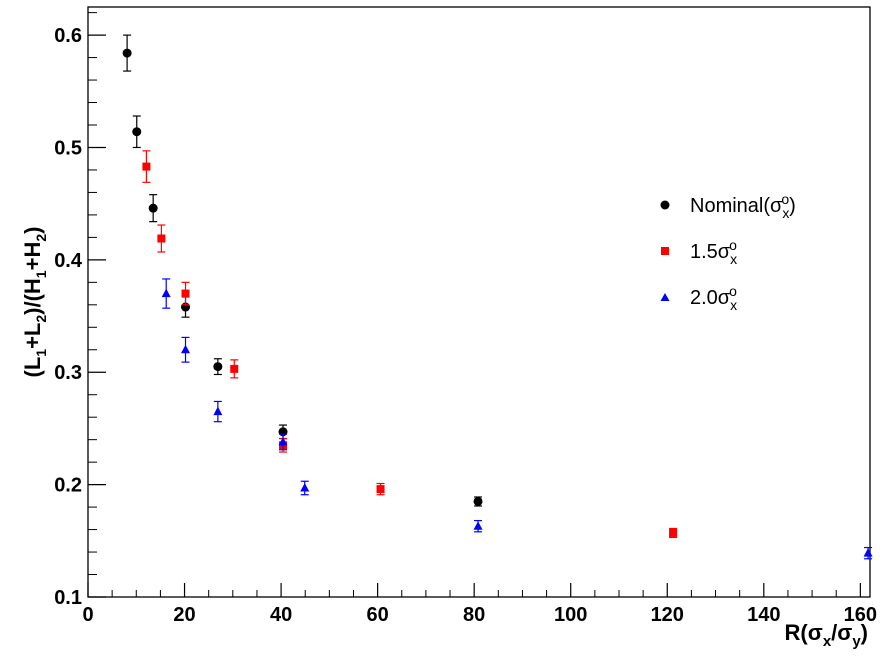 This screenshot has width=882, height=665. What do you see at coordinates (184, 615) in the screenshot?
I see `x-tick-label: 20` at bounding box center [184, 615].